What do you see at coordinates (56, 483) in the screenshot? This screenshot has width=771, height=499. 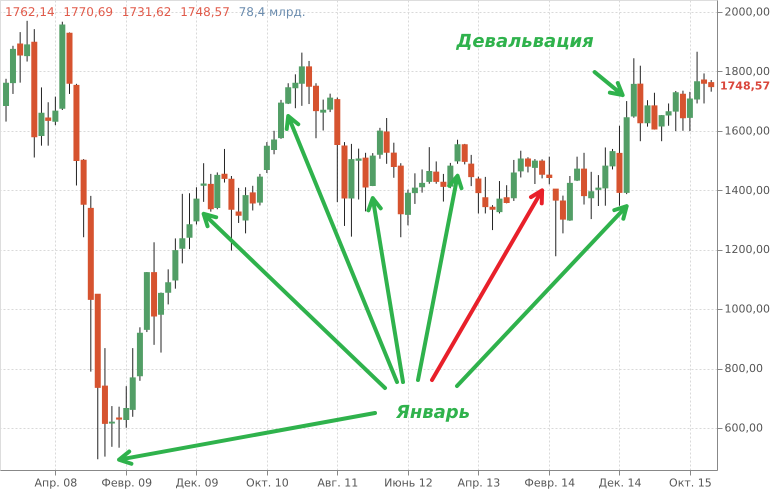 I see `x-tick-label: Апр. 08` at bounding box center [56, 483].